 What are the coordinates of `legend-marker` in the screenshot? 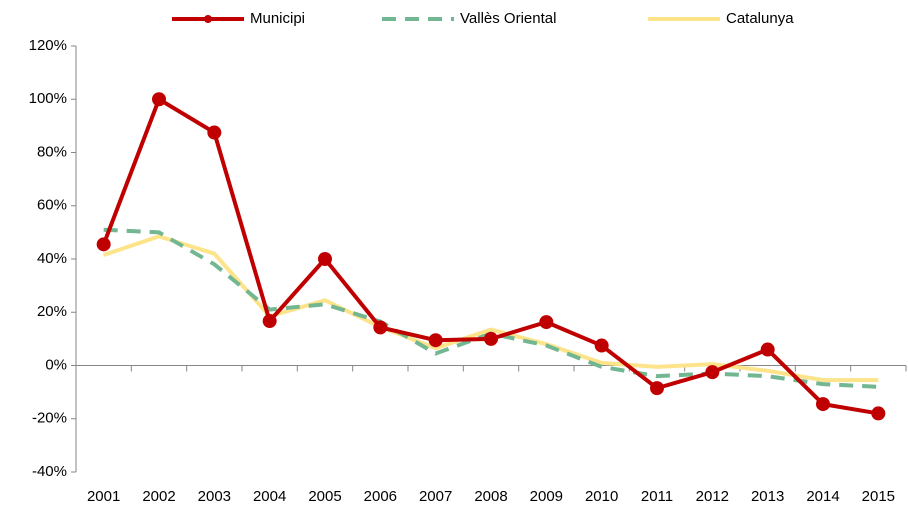 It's located at (208, 19).